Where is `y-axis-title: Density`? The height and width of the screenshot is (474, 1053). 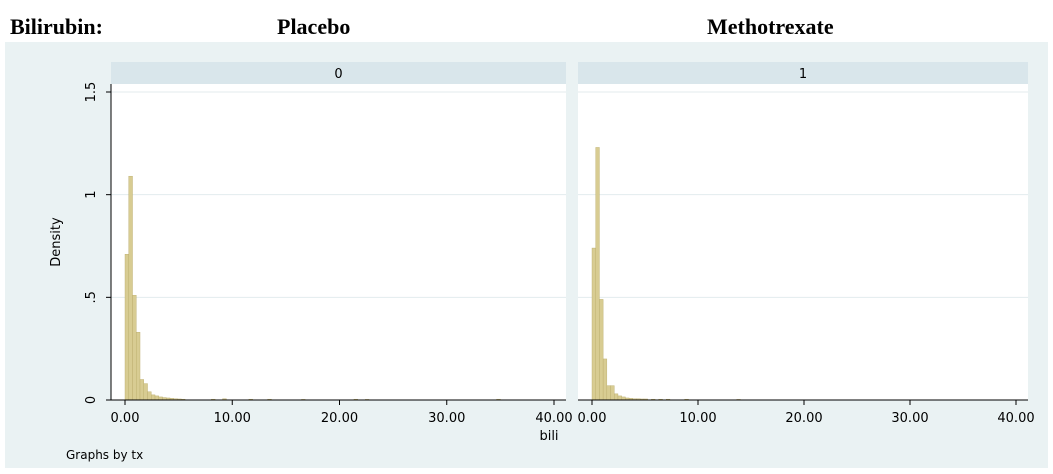
y-axis-title: Density is located at coordinates (56, 242).